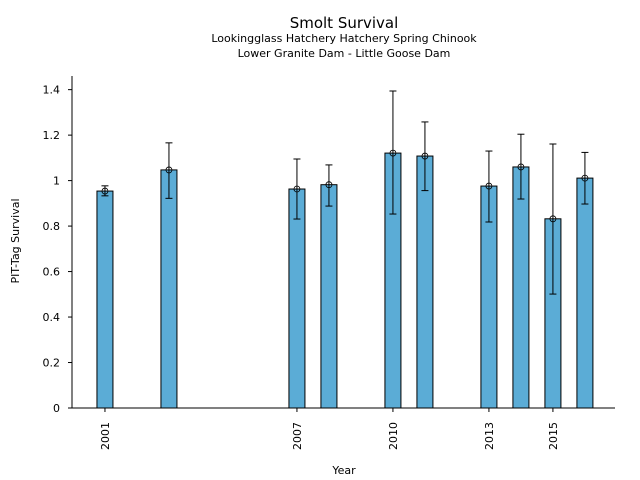 This screenshot has width=640, height=480. What do you see at coordinates (15, 240) in the screenshot?
I see `y-axis-label: PIT-Tag Survival` at bounding box center [15, 240].